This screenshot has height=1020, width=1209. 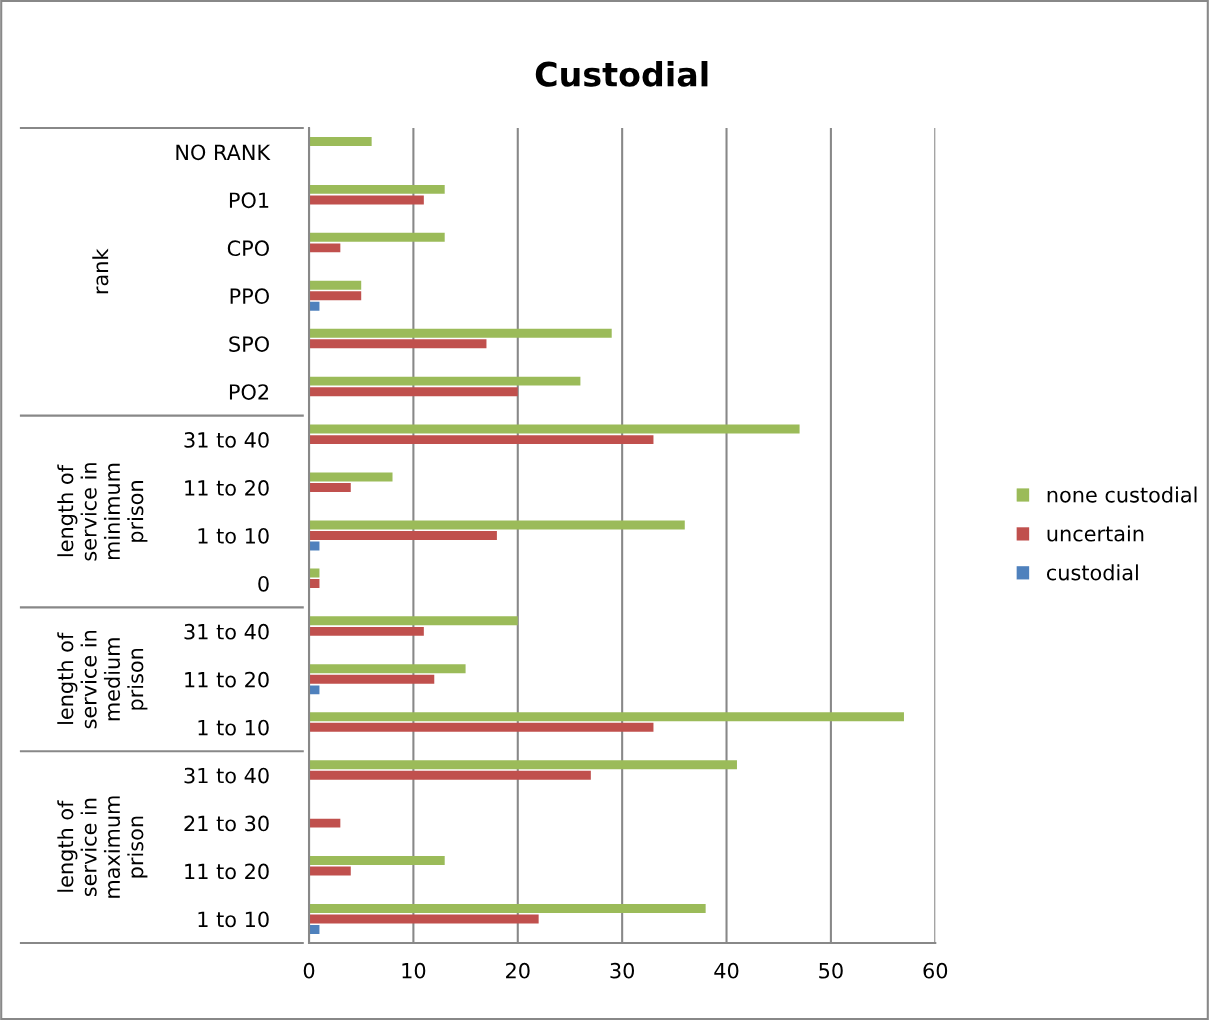 What do you see at coordinates (249, 200) in the screenshot?
I see `y-tick-label: PO1` at bounding box center [249, 200].